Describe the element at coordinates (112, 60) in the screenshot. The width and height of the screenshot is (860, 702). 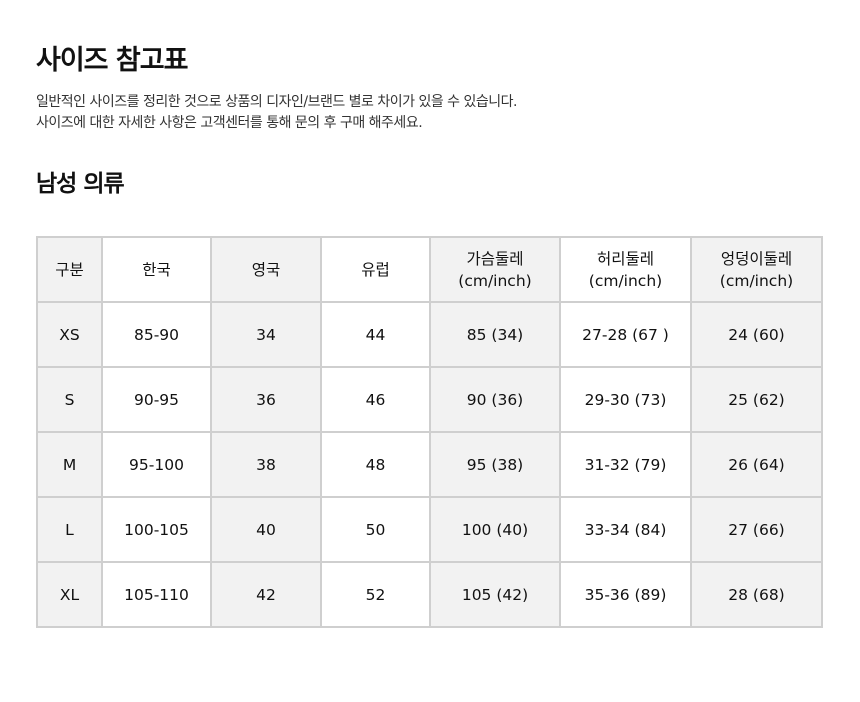
I see `page-title: 사이즈 참고표` at that location.